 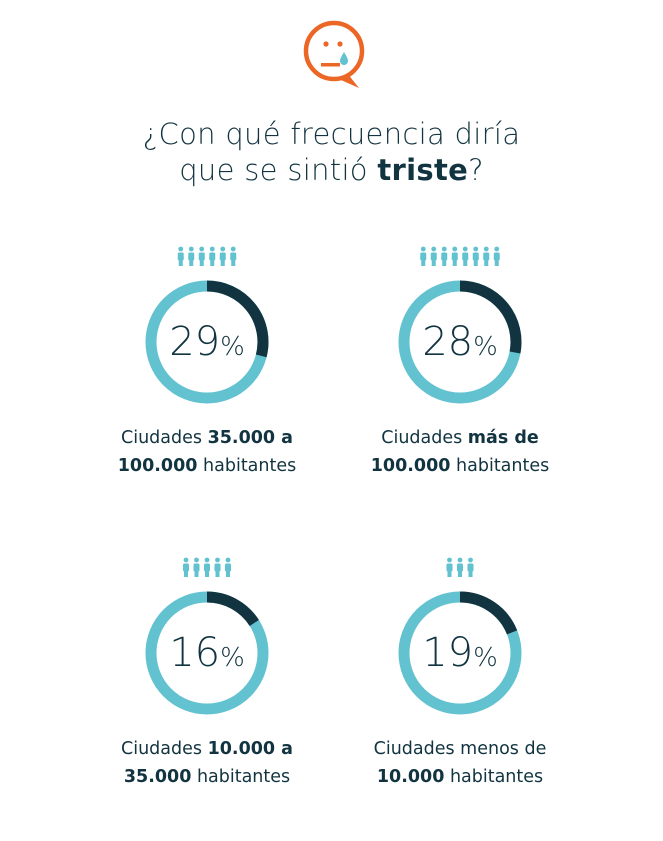 I want to click on caption-emphasis: más de, so click(x=503, y=438).